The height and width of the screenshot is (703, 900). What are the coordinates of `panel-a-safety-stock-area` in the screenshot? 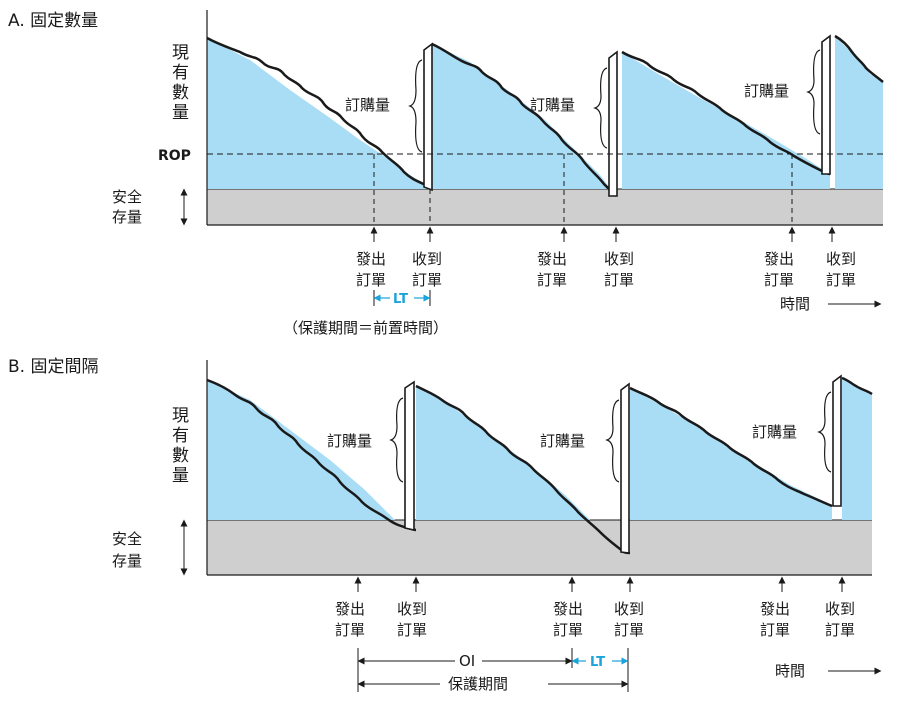 It's located at (545, 207).